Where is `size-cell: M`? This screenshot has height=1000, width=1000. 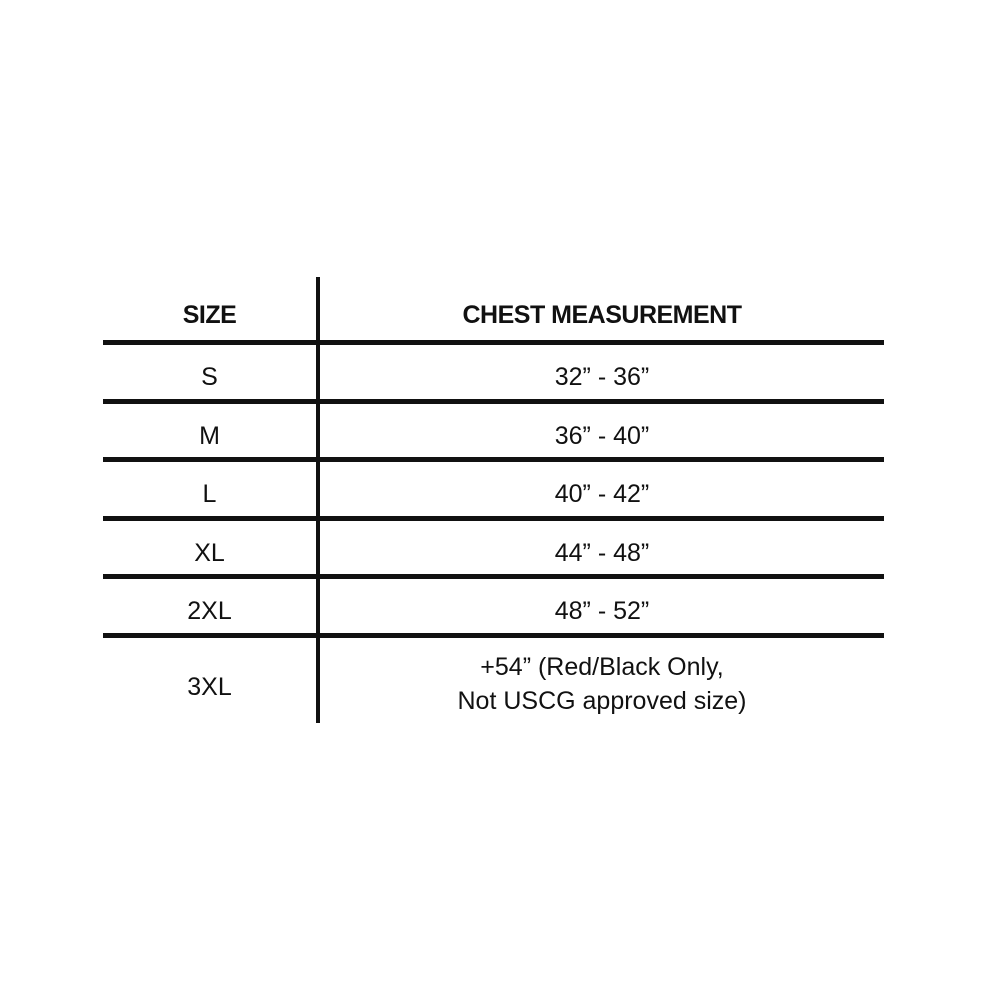 size-cell: M is located at coordinates (209, 436).